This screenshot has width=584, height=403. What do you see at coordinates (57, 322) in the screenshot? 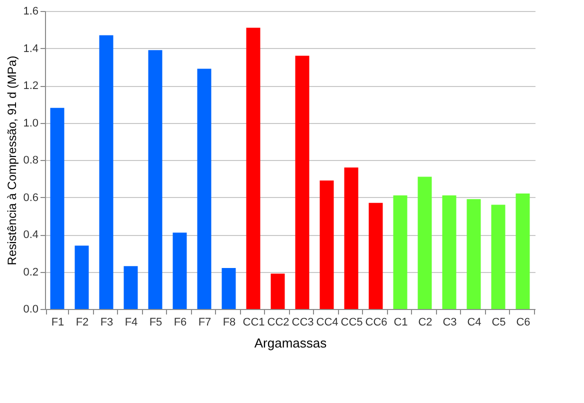
I see `x-tick-label: F1` at bounding box center [57, 322].